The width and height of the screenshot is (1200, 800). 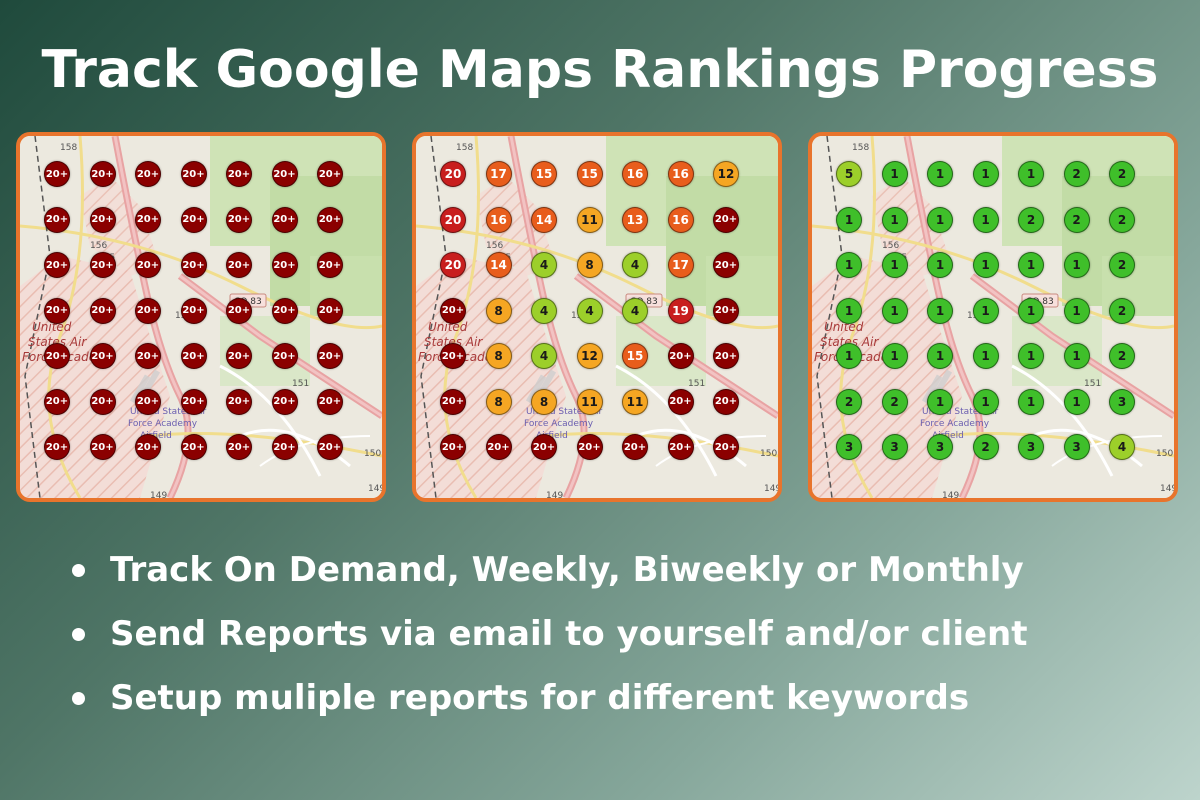 I want to click on rank-marker: 8, so click(x=498, y=401).